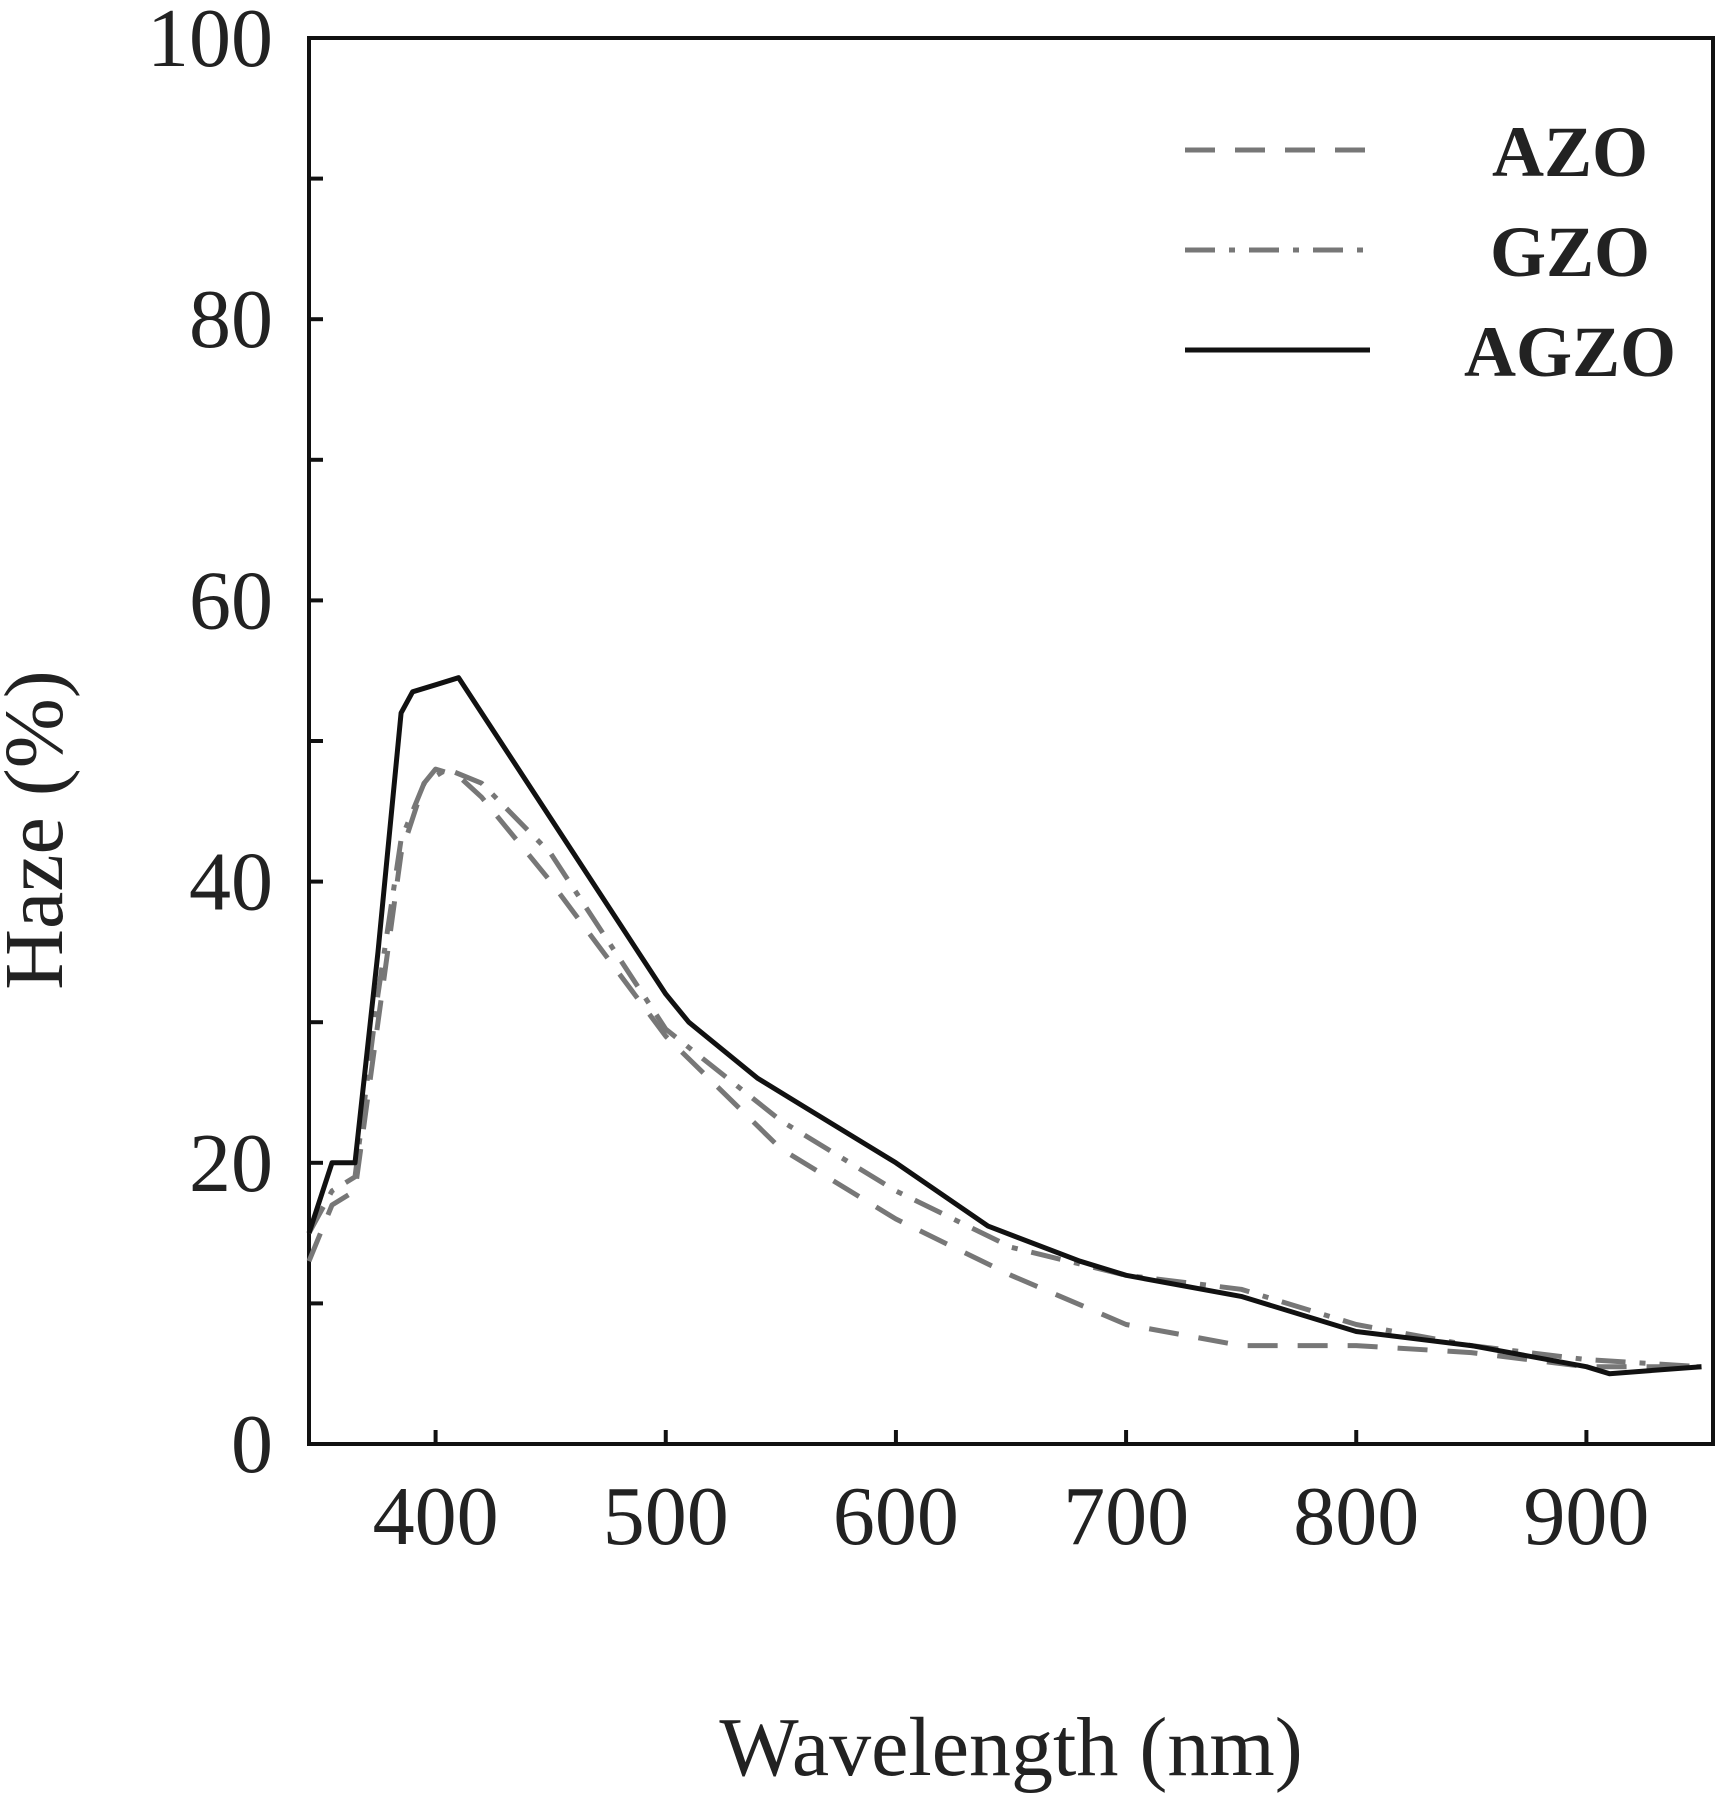 The image size is (1716, 1800). I want to click on x-tick-label: 700, so click(1126, 1516).